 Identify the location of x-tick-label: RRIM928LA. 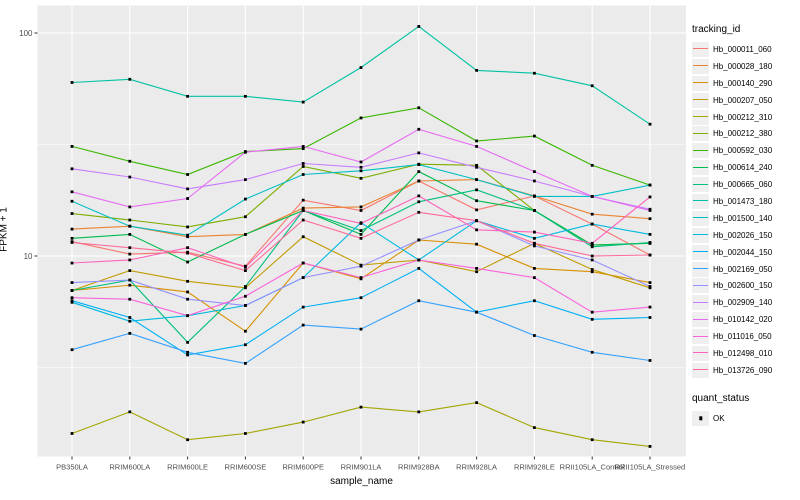
(476, 467).